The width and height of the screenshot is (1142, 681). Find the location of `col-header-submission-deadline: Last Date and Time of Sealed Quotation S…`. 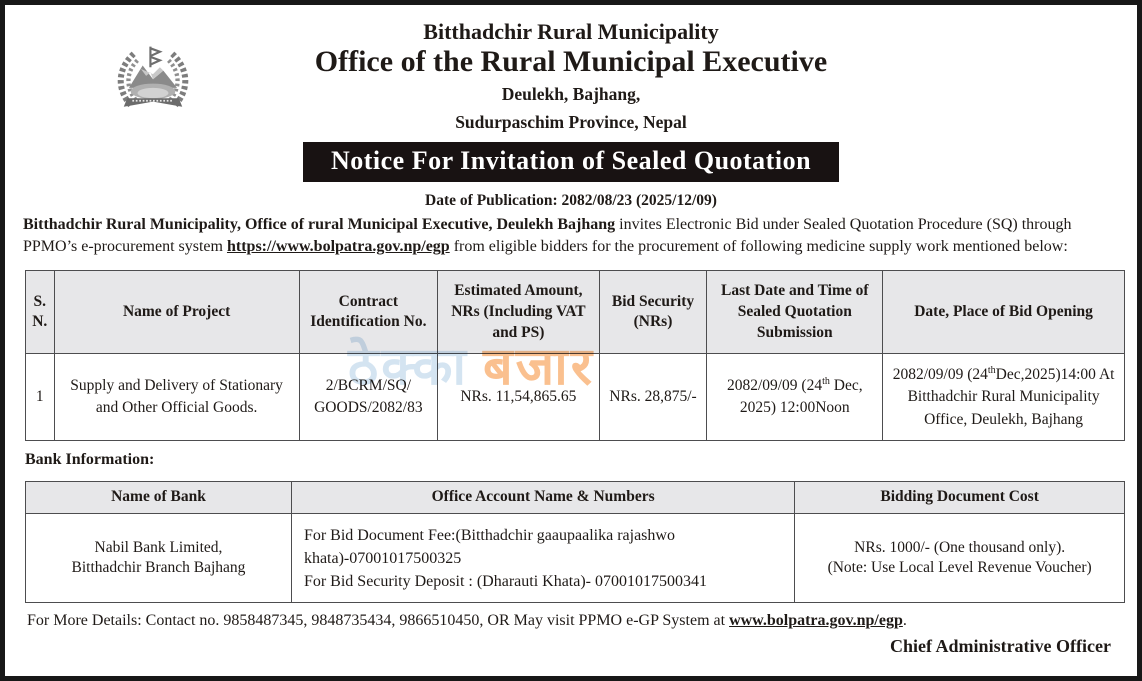

col-header-submission-deadline: Last Date and Time of Sealed Quotation S… is located at coordinates (795, 312).